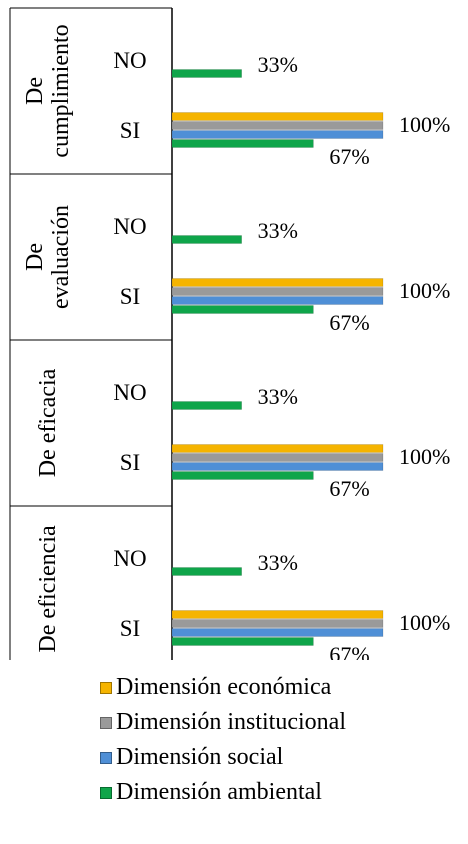 This screenshot has height=844, width=468. Describe the element at coordinates (106, 792) in the screenshot. I see `legend-swatch-ambiental` at that location.